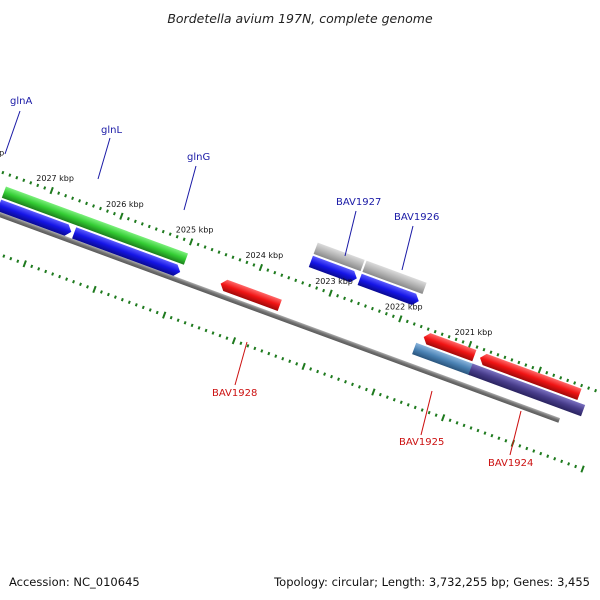 This screenshot has height=600, width=600. I want to click on gene-feature-bav1926, so click(394, 277).